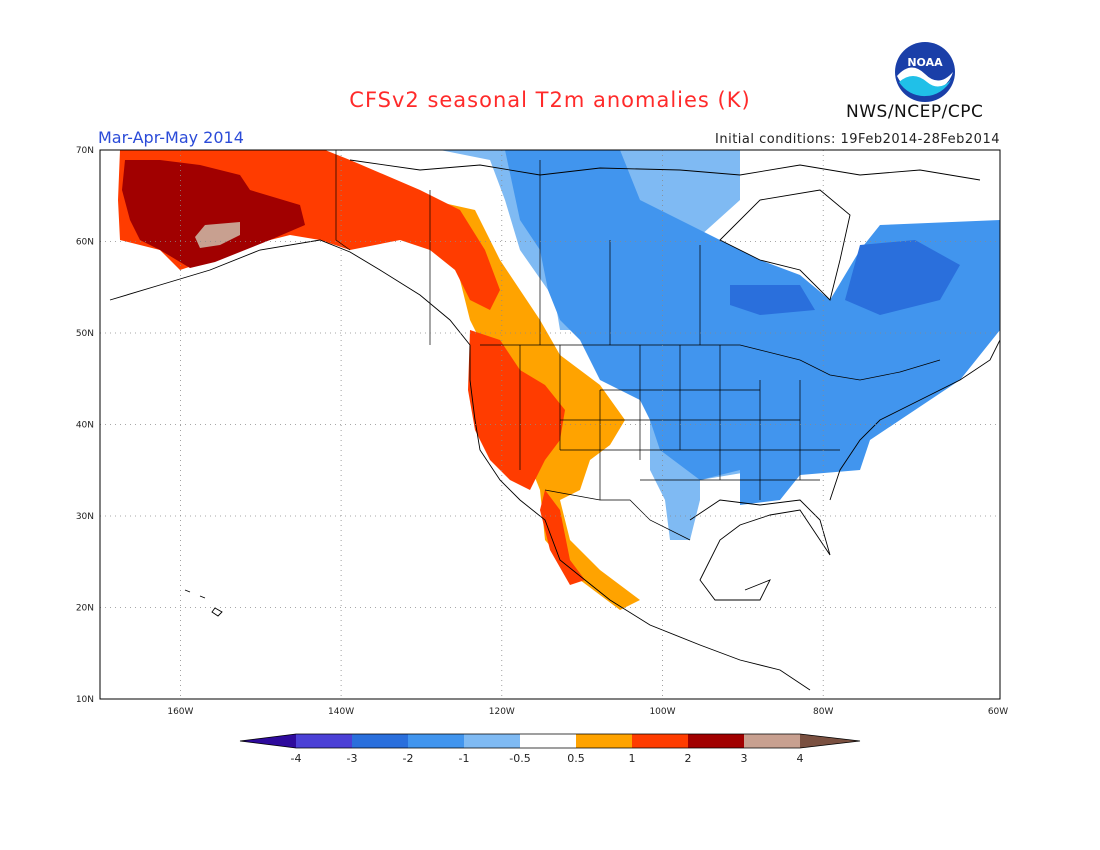 Image resolution: width=1100 pixels, height=850 pixels. I want to click on lat-tick-label: 20N, so click(85, 609).